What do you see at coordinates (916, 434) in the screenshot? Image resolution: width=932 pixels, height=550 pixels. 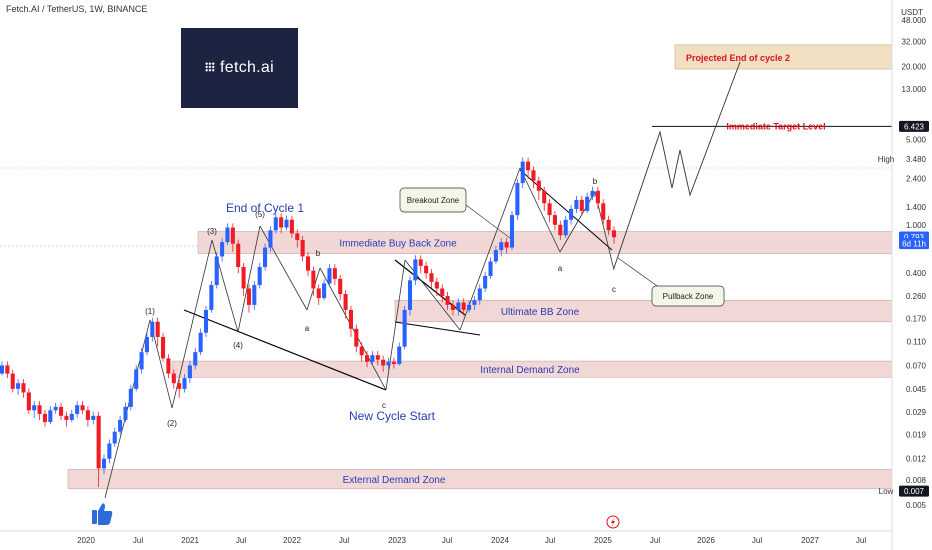 I see `price-tick-label: 0.019` at bounding box center [916, 434].